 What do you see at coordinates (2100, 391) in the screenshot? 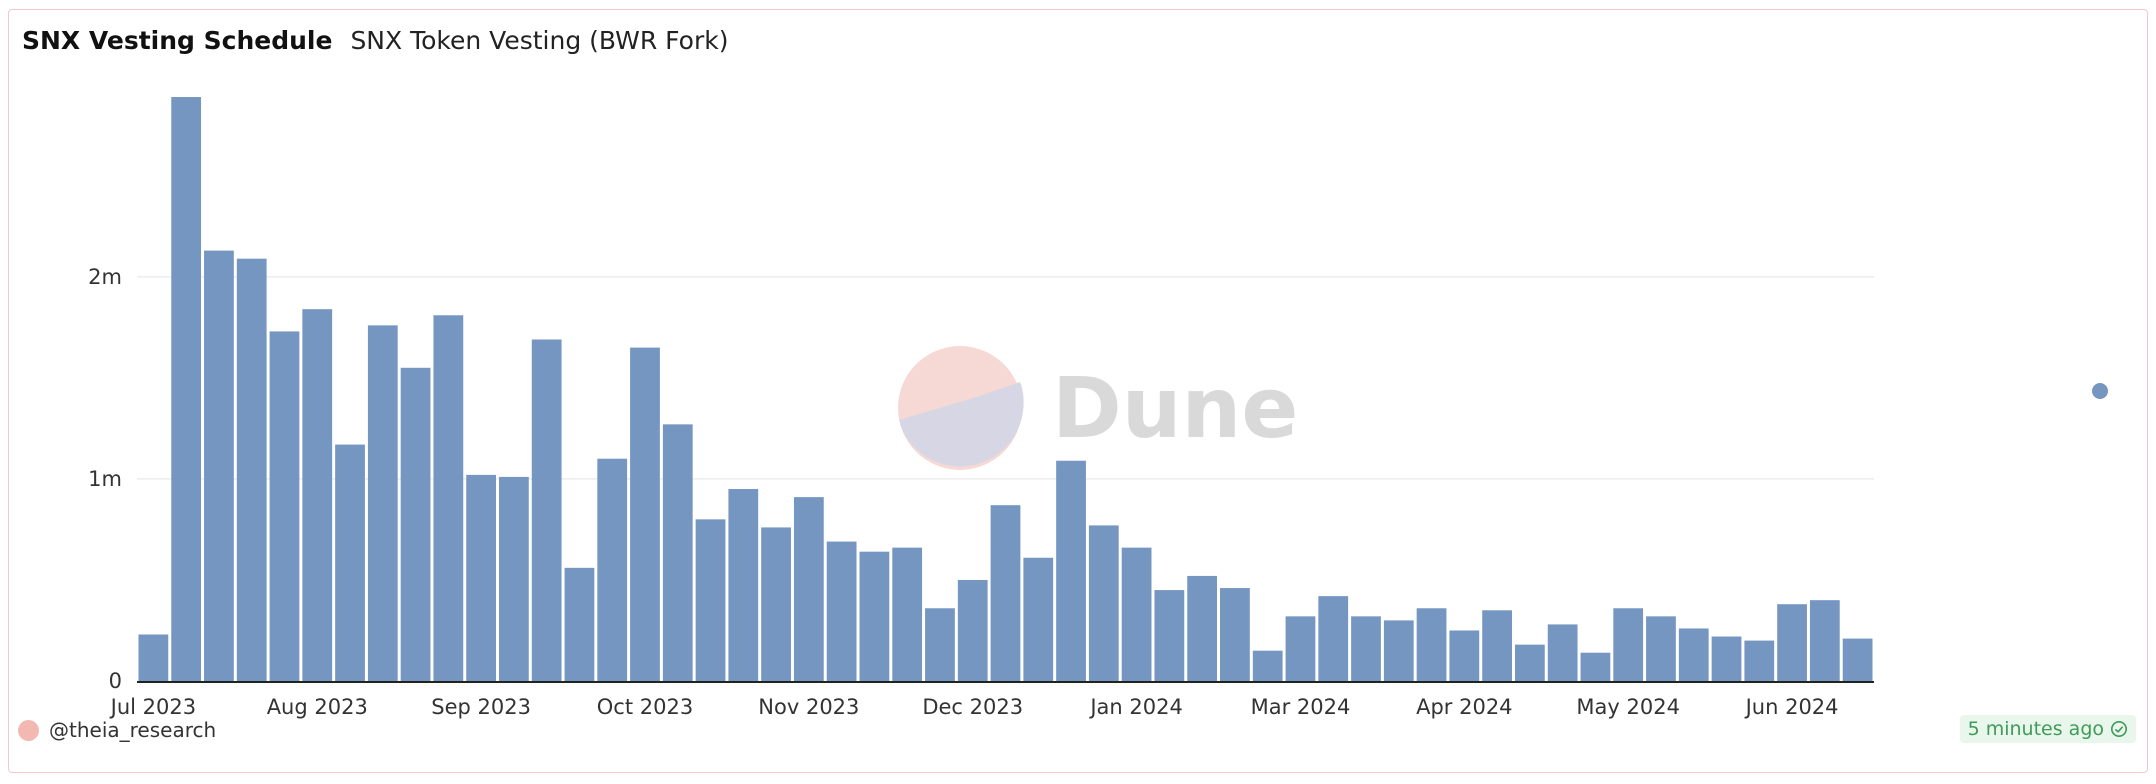
I see `legend-series-marker` at bounding box center [2100, 391].